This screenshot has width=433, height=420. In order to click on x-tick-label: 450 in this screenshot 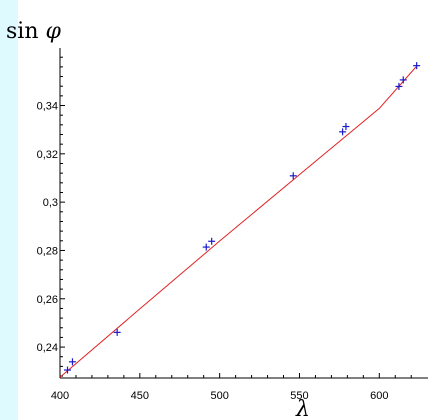, I will do `click(140, 396)`.